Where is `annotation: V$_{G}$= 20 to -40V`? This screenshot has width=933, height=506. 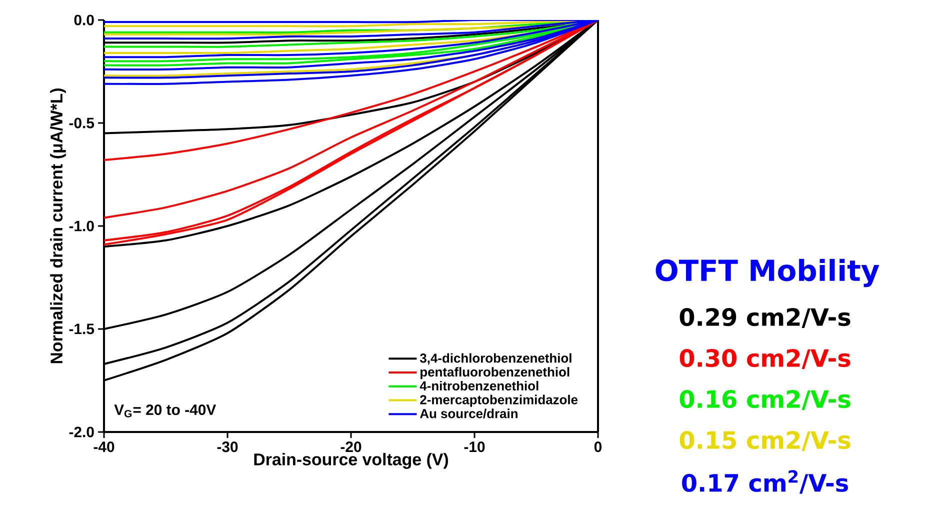
annotation: V$_{G}$= 20 to -40V is located at coordinates (165, 411).